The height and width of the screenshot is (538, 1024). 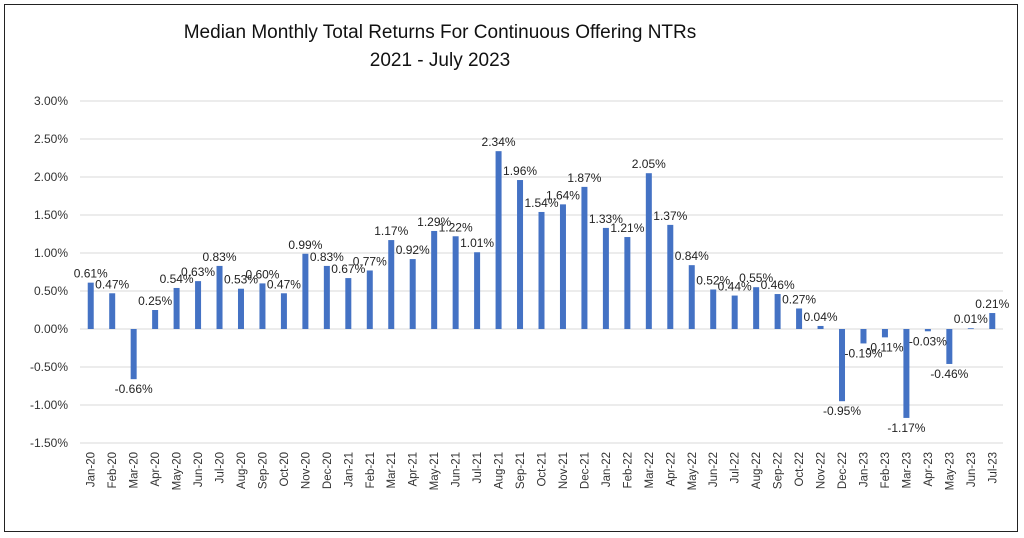 What do you see at coordinates (51, 101) in the screenshot?
I see `y-tick-label: 3.00%` at bounding box center [51, 101].